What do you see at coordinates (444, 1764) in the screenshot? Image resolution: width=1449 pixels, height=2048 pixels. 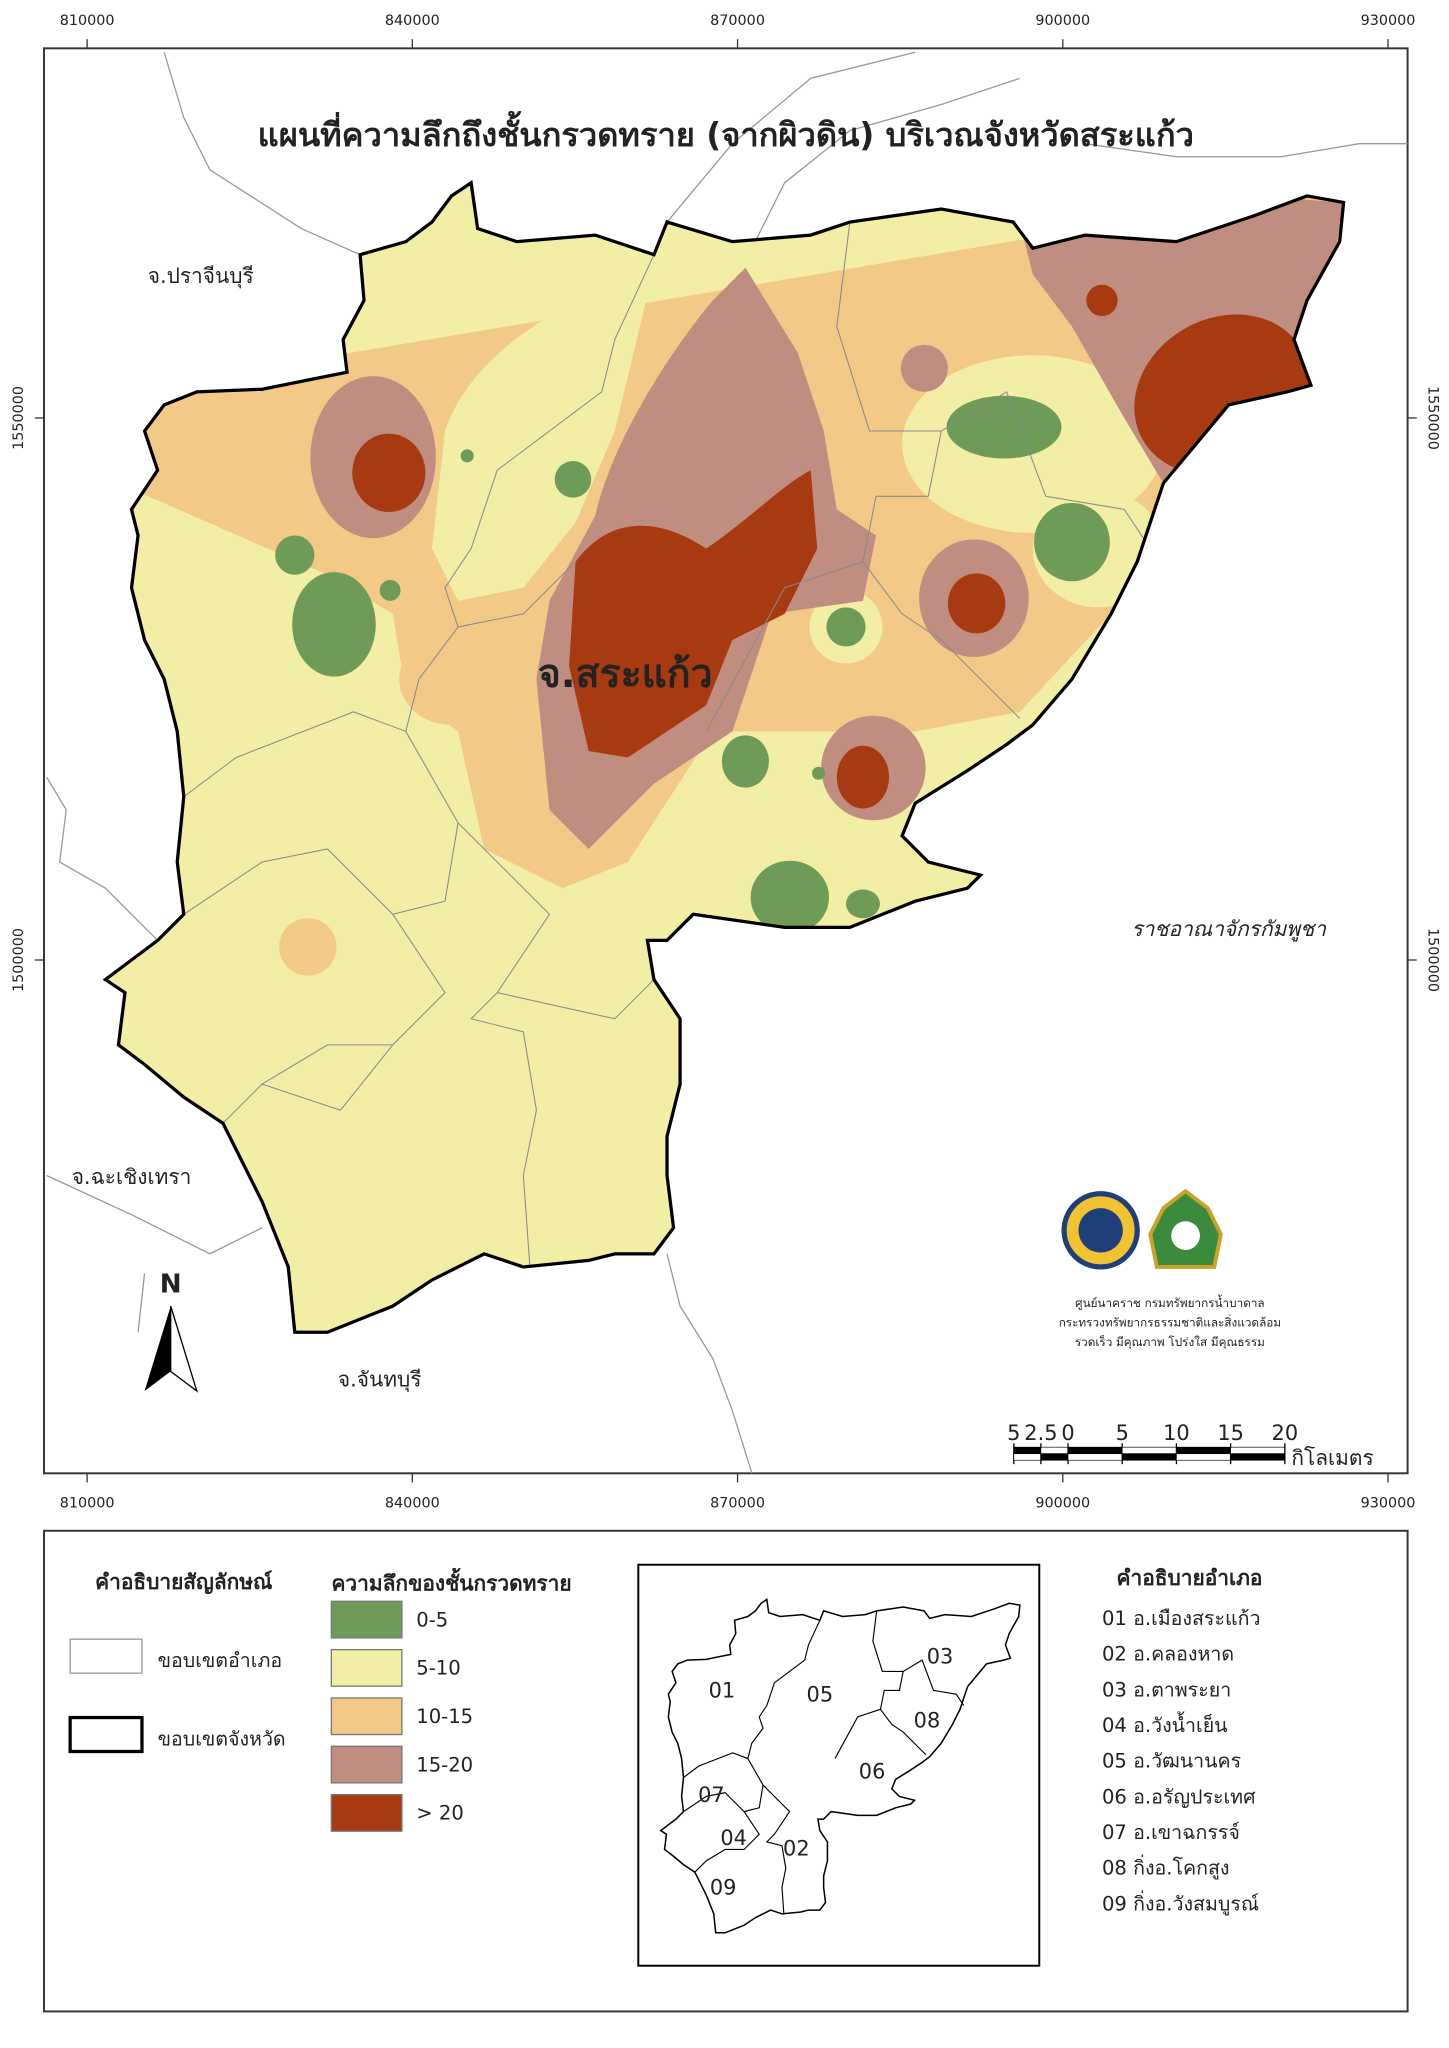 I see `legend-label: 15-20` at bounding box center [444, 1764].